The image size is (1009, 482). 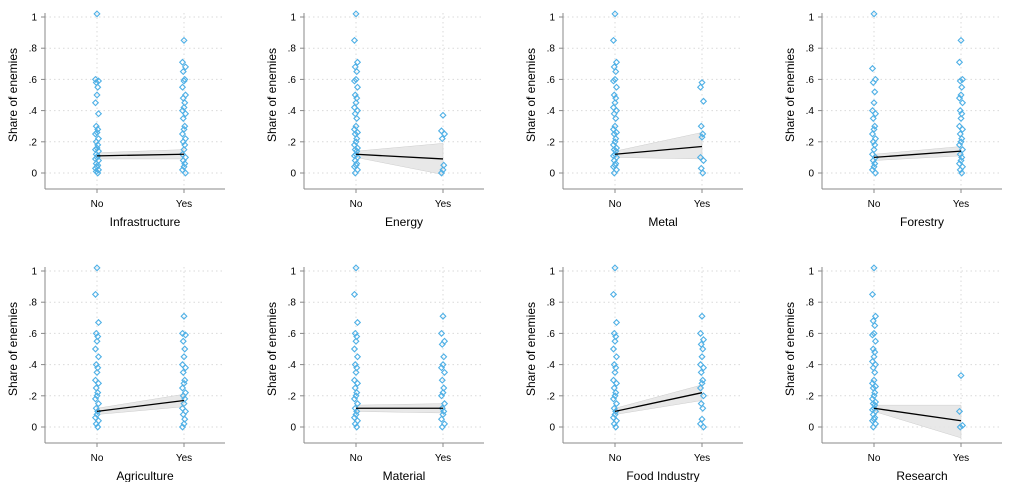 I want to click on x-axis-title: Forestry, so click(x=922, y=222).